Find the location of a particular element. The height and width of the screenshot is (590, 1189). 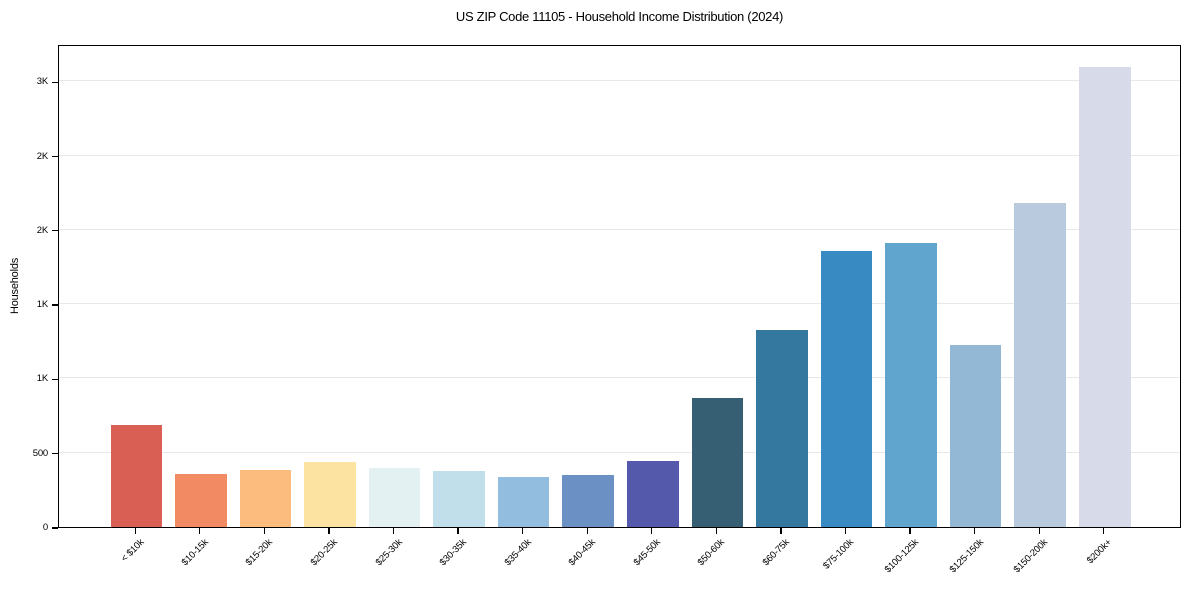

x-tick-label: $200k+ is located at coordinates (1100, 552).